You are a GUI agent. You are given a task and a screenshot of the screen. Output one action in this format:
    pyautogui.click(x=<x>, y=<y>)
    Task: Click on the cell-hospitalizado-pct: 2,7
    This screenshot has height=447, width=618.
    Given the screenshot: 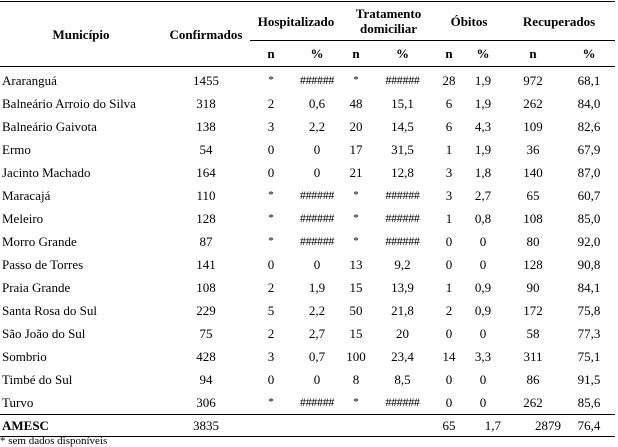 What is the action you would take?
    pyautogui.click(x=317, y=333)
    